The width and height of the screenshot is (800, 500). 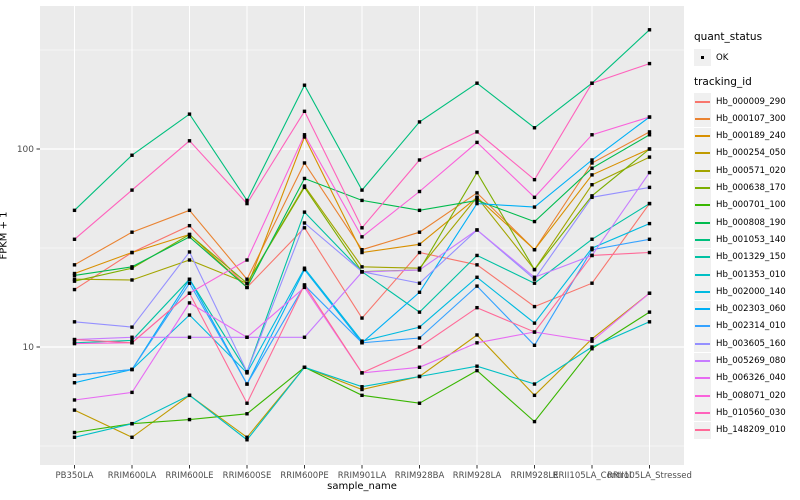 What do you see at coordinates (751, 239) in the screenshot?
I see `legend-item-label: Hb_001053_140` at bounding box center [751, 239].